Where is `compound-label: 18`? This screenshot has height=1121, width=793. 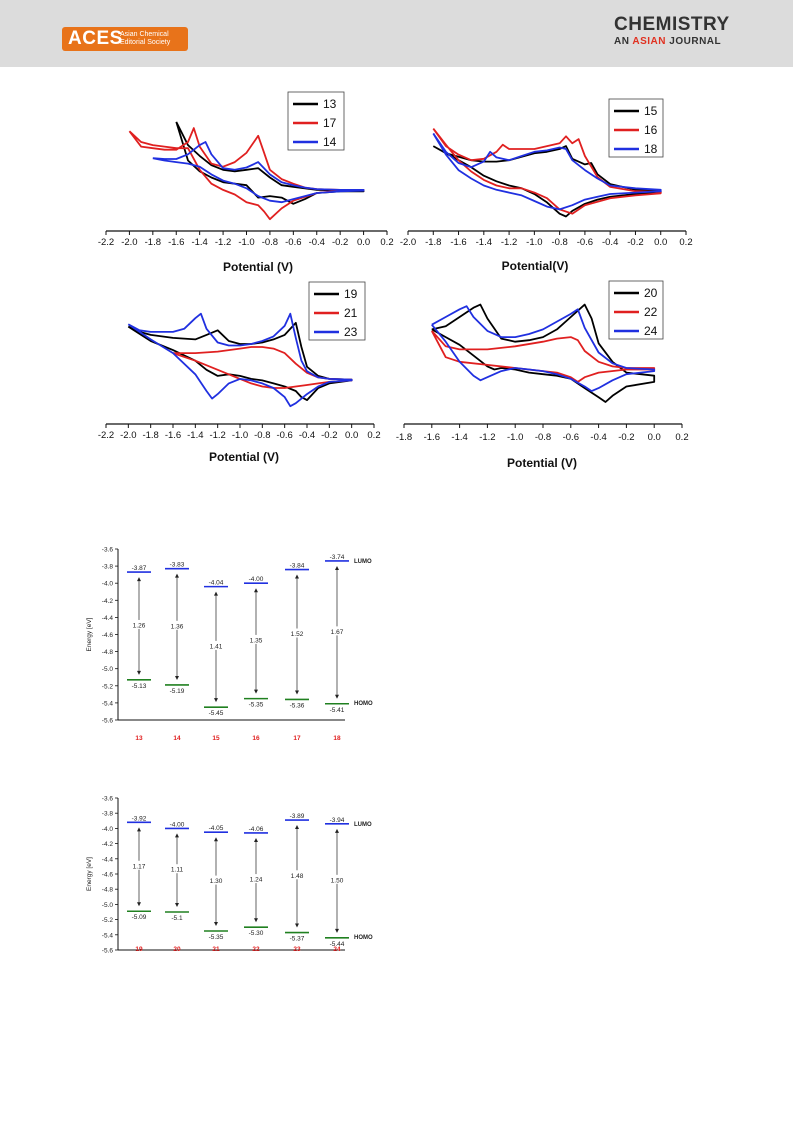
compound-label: 18 is located at coordinates (337, 738).